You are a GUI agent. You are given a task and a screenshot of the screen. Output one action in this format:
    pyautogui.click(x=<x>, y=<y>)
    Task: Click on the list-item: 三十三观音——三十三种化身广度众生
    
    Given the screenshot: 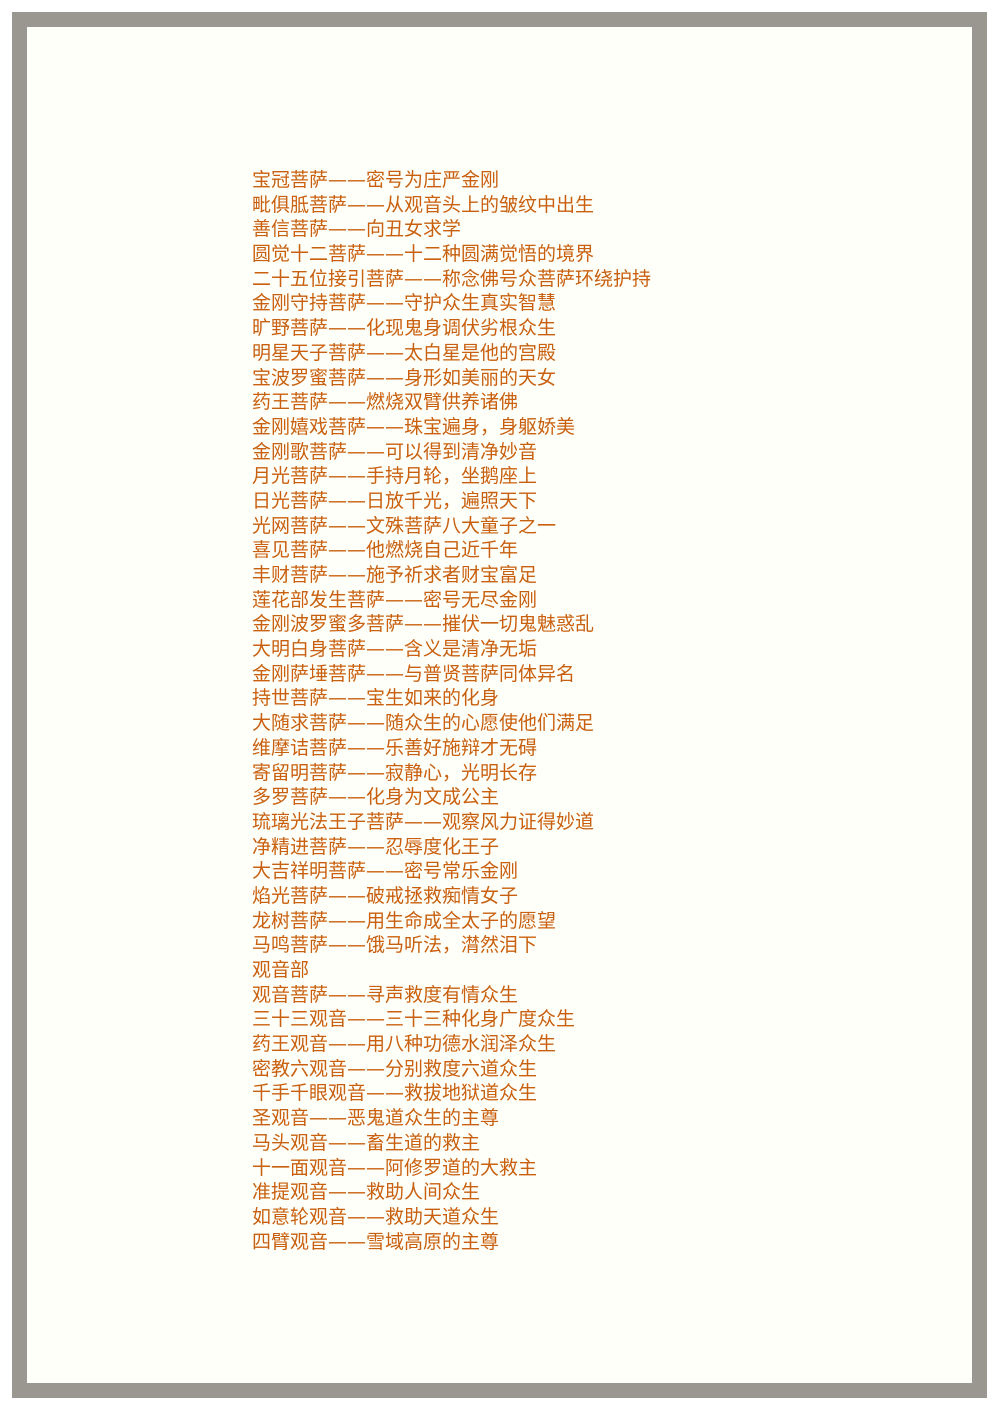 What is the action you would take?
    pyautogui.click(x=414, y=1019)
    